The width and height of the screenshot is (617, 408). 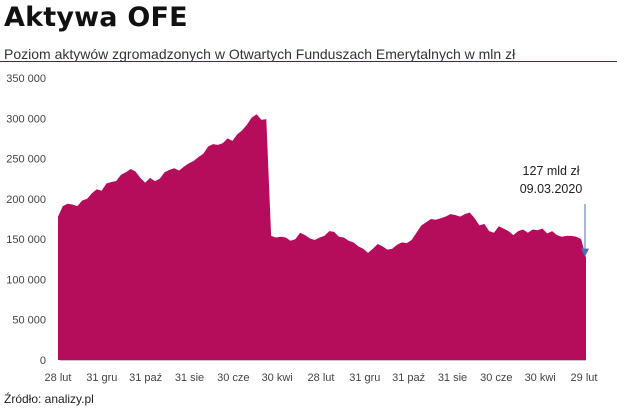 What do you see at coordinates (554, 210) in the screenshot?
I see `annotation: 127 mld zł 09.03.2020` at bounding box center [554, 210].